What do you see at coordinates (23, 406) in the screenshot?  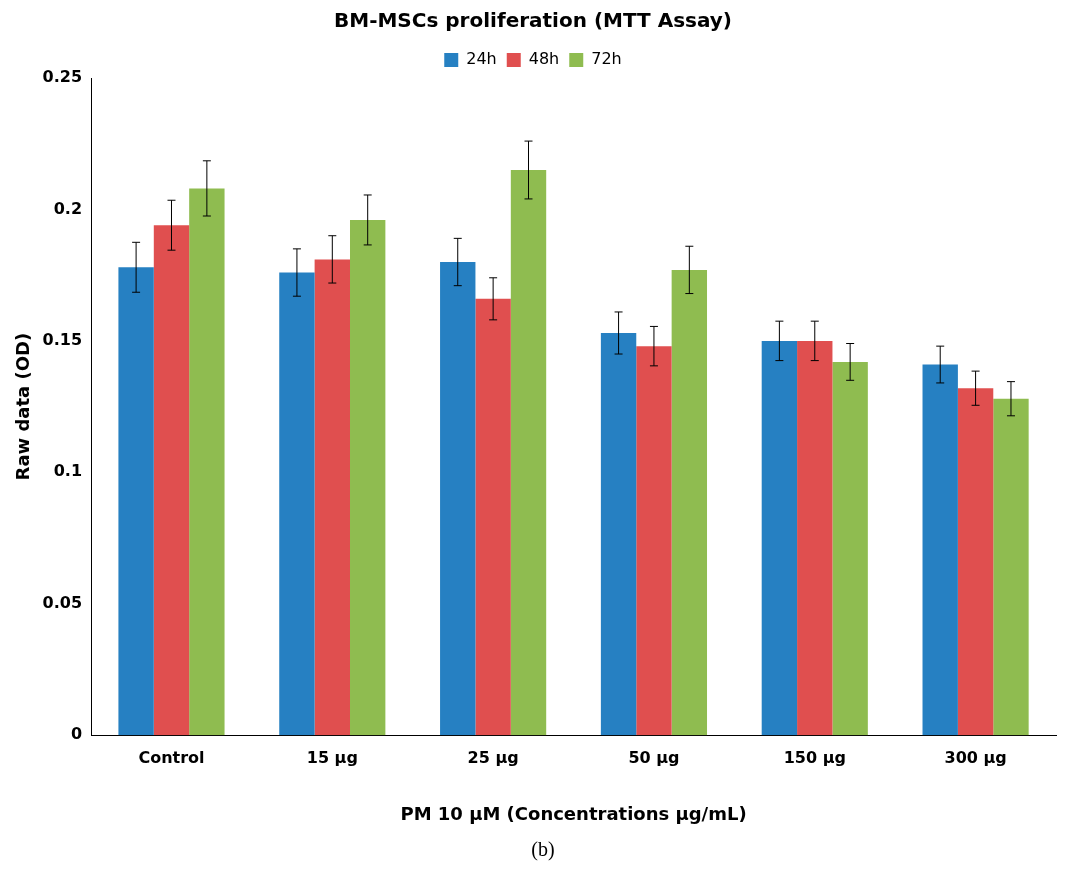 I see `y-axis-title: Raw data (OD)` at bounding box center [23, 406].